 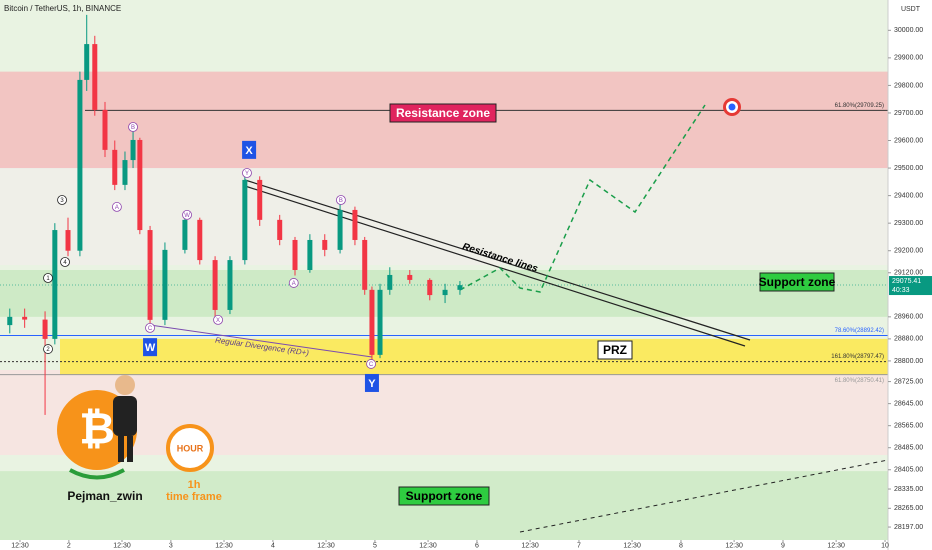 I want to click on wave-label: 2, so click(x=48, y=350).